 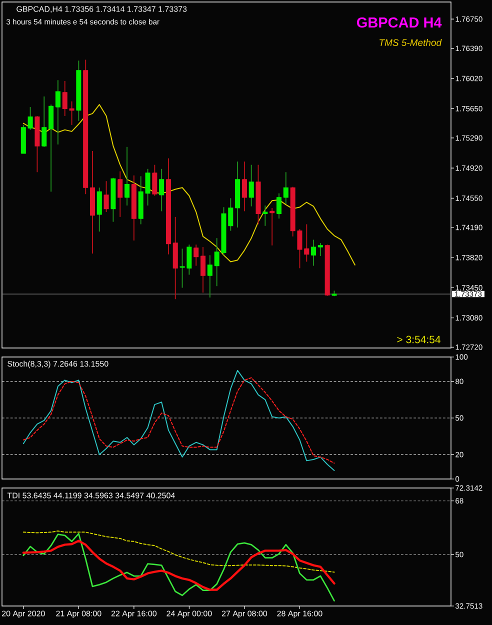 I want to click on chart-title: Stoch(8,3,3) 7.2646 13.1550, so click(x=58, y=364).